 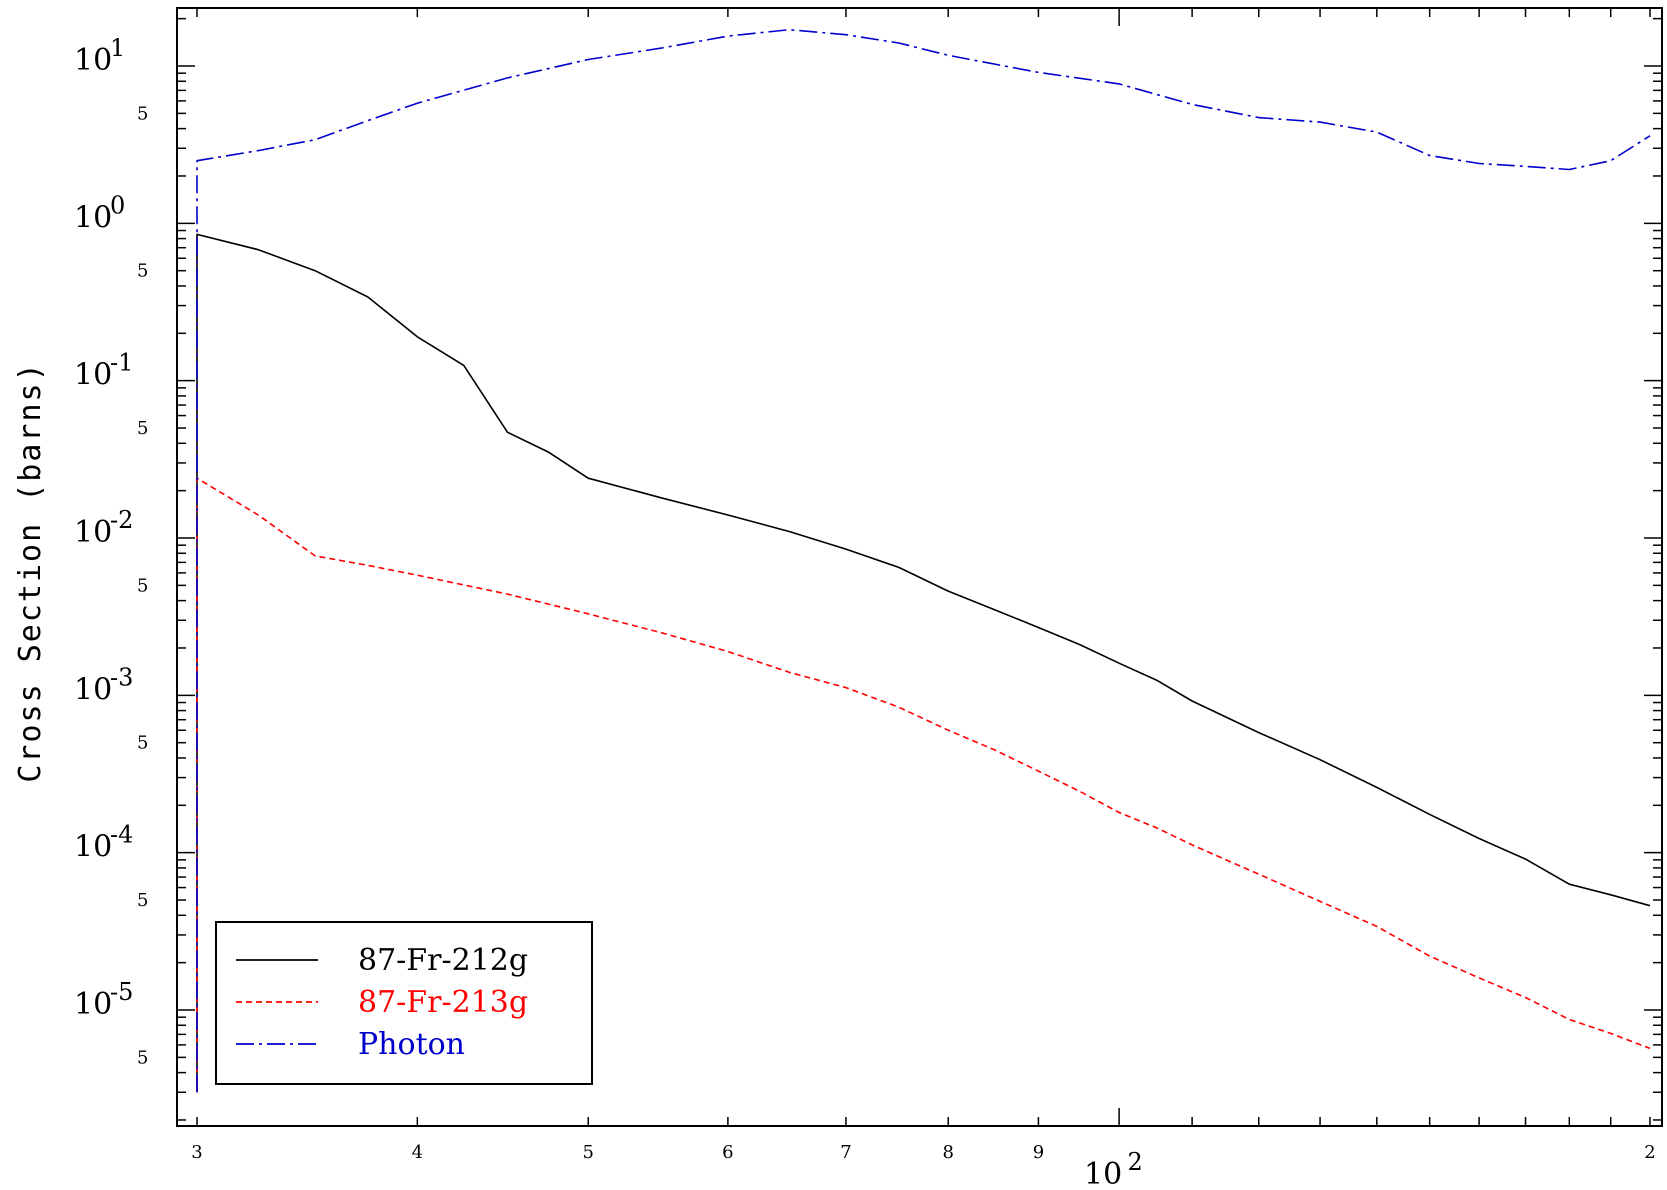 What do you see at coordinates (196, 1152) in the screenshot?
I see `x-minor-tick-label: 3` at bounding box center [196, 1152].